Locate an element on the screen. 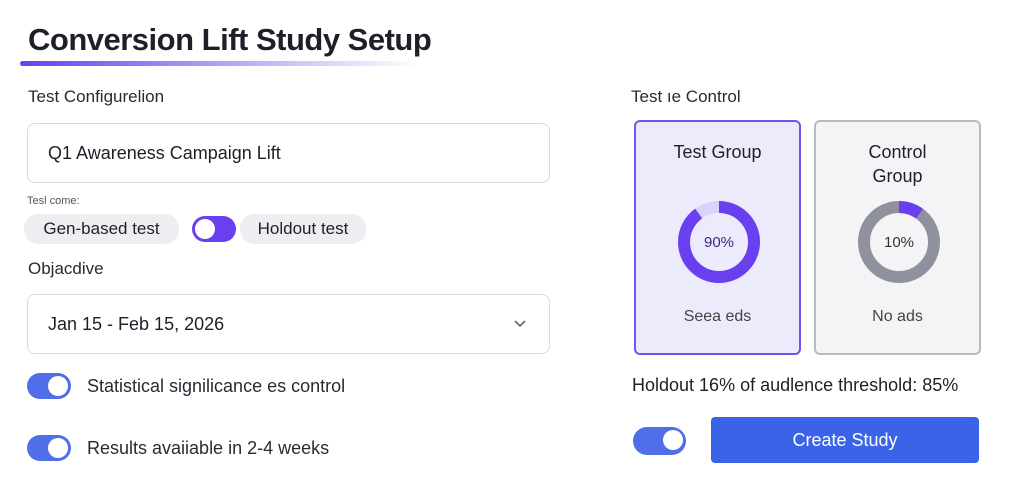 The height and width of the screenshot is (504, 1024). test-type-pill: Gen-based test is located at coordinates (101, 229).